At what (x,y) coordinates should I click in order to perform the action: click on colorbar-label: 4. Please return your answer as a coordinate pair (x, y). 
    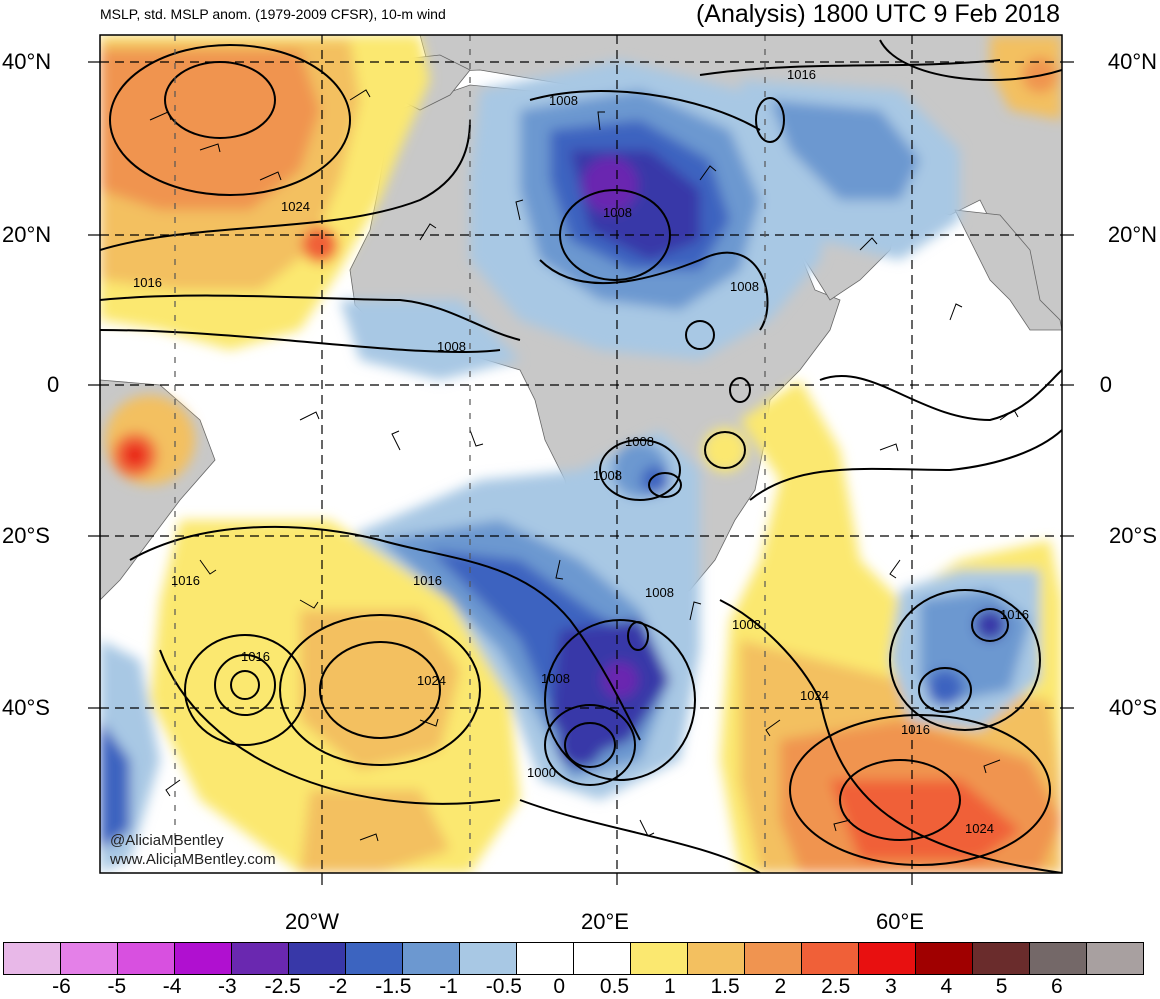
    Looking at the image, I should click on (946, 986).